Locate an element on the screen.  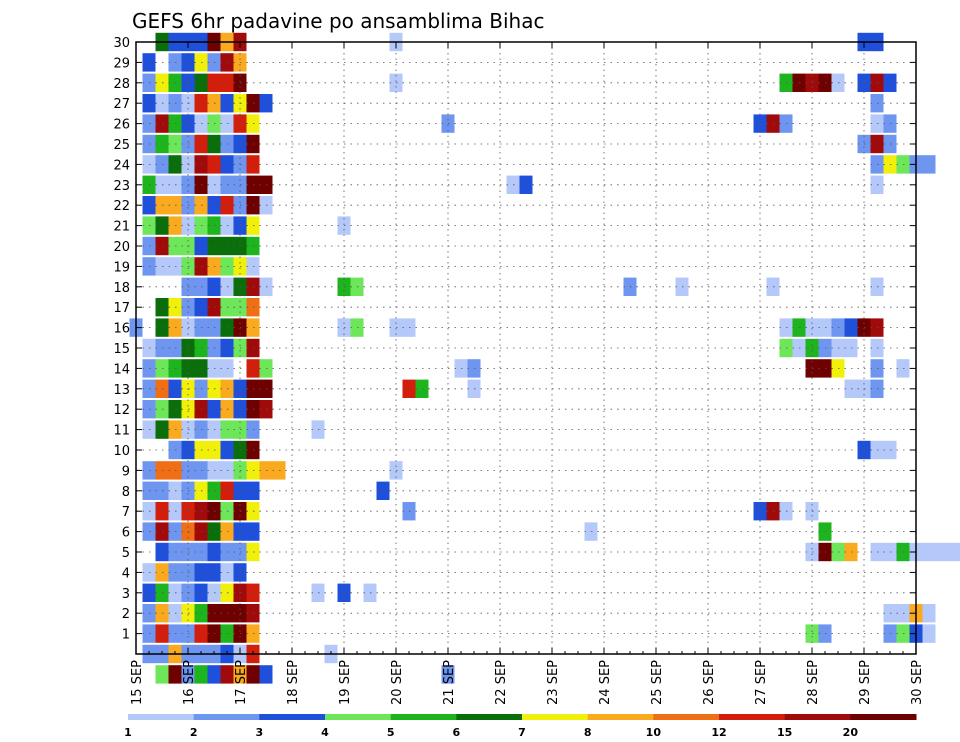
colorbar-label: 6 is located at coordinates (457, 732).